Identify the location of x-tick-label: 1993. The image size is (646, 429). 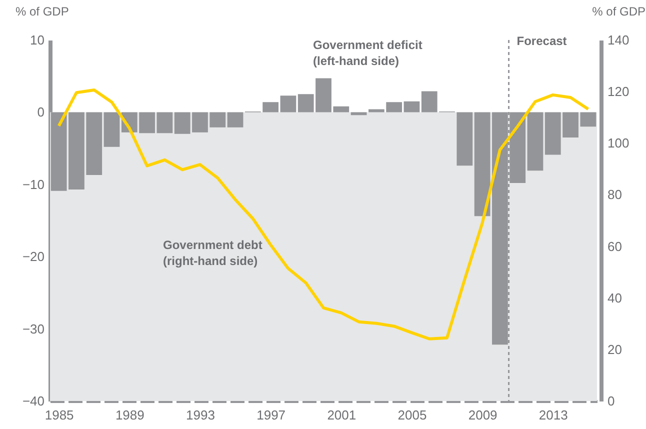
(200, 415).